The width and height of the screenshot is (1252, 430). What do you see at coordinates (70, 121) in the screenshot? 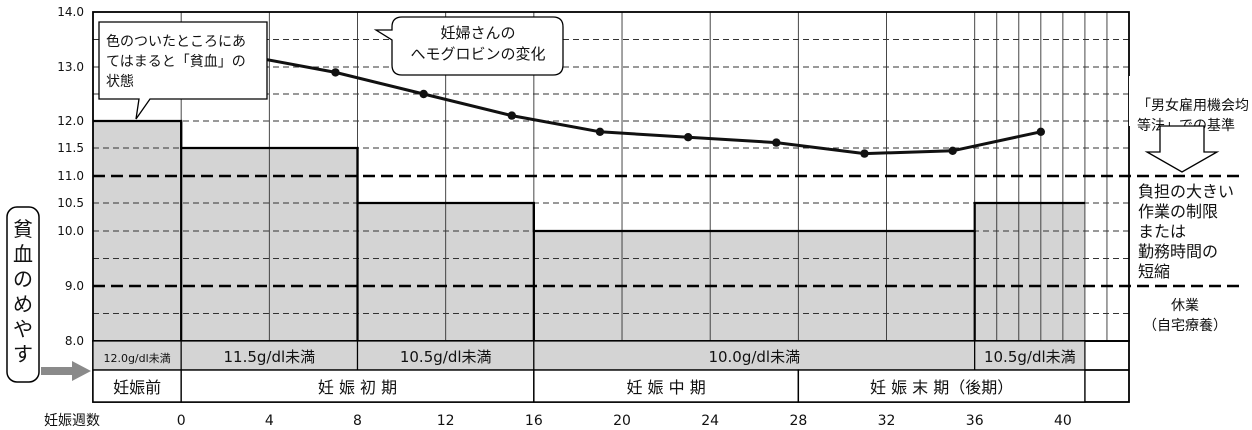
I see `y-tick-label: 12.0` at bounding box center [70, 121].